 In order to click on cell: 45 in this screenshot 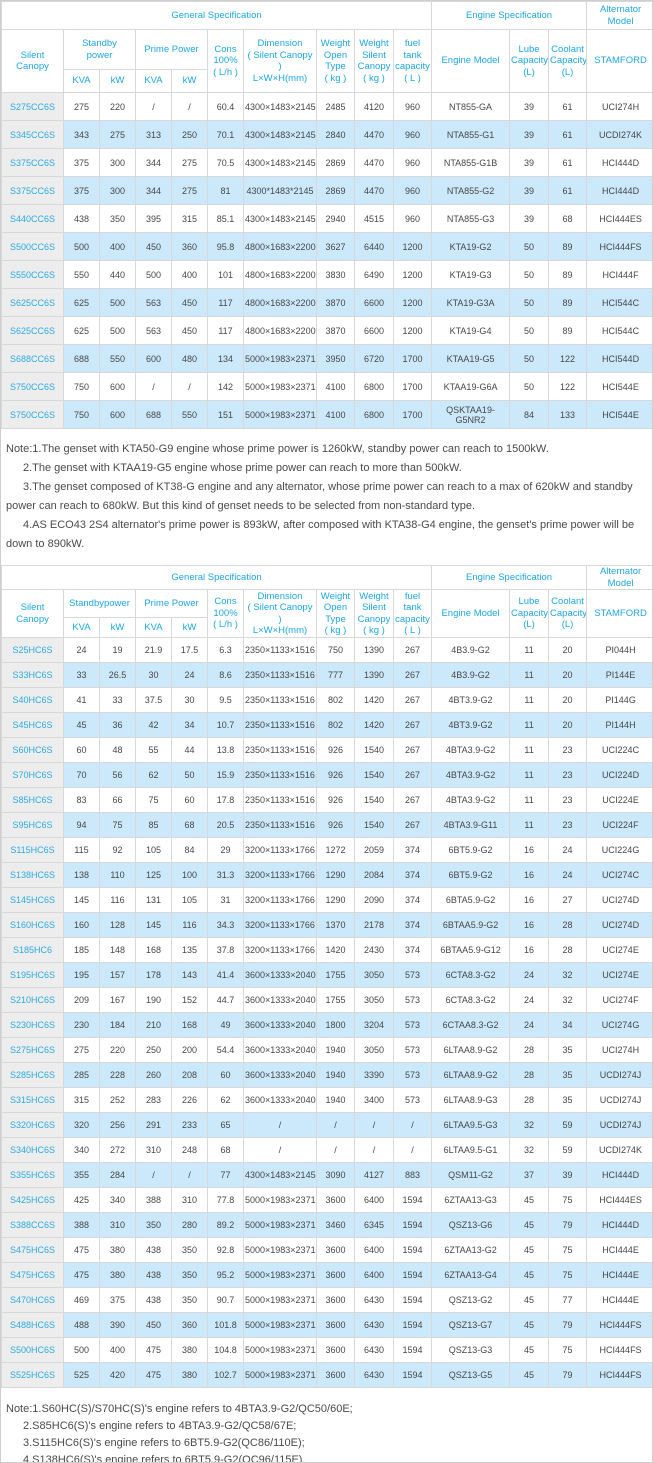, I will do `click(529, 1350)`.